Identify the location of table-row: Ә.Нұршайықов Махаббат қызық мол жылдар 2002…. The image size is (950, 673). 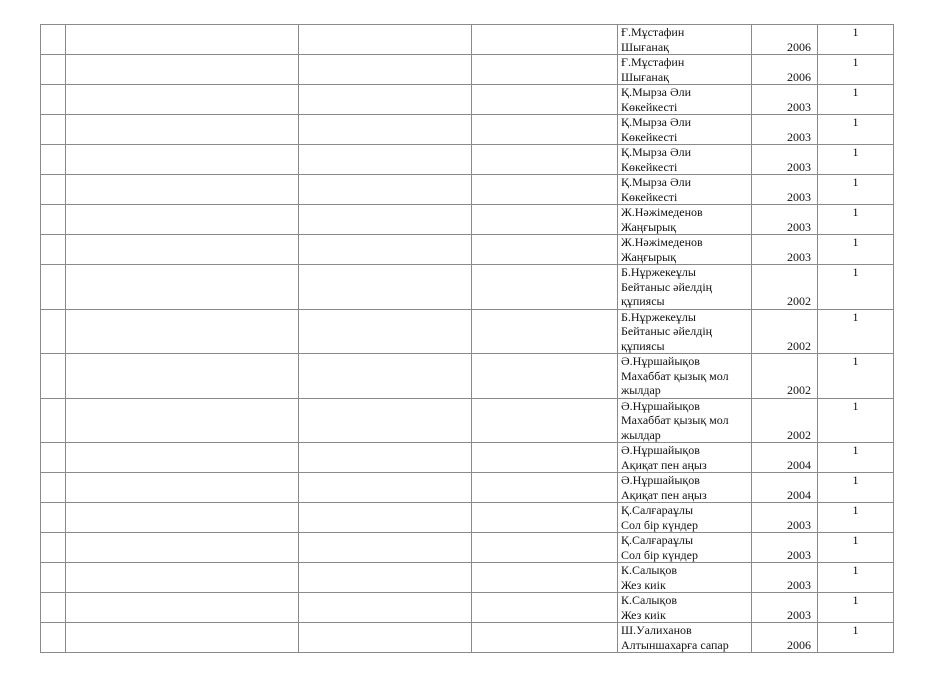
(467, 376).